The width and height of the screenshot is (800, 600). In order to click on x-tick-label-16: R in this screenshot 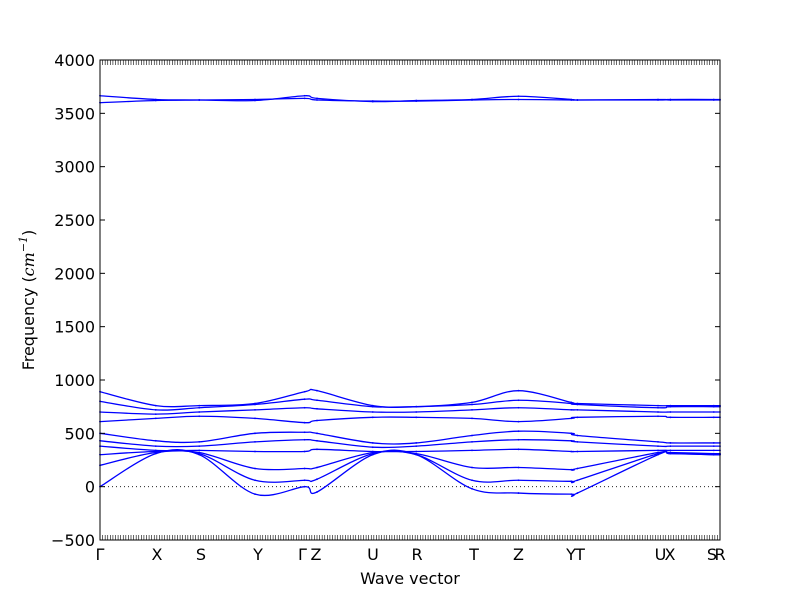, I will do `click(719, 554)`.